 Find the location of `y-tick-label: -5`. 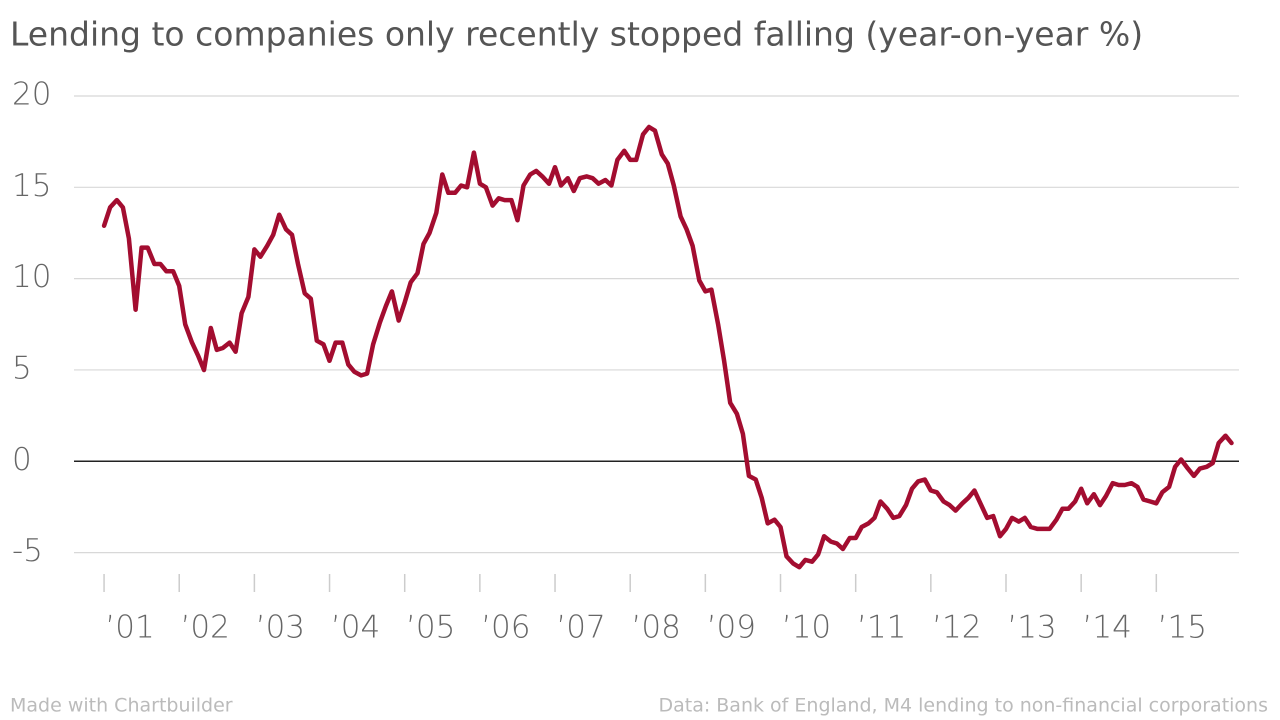

y-tick-label: -5 is located at coordinates (27, 551).